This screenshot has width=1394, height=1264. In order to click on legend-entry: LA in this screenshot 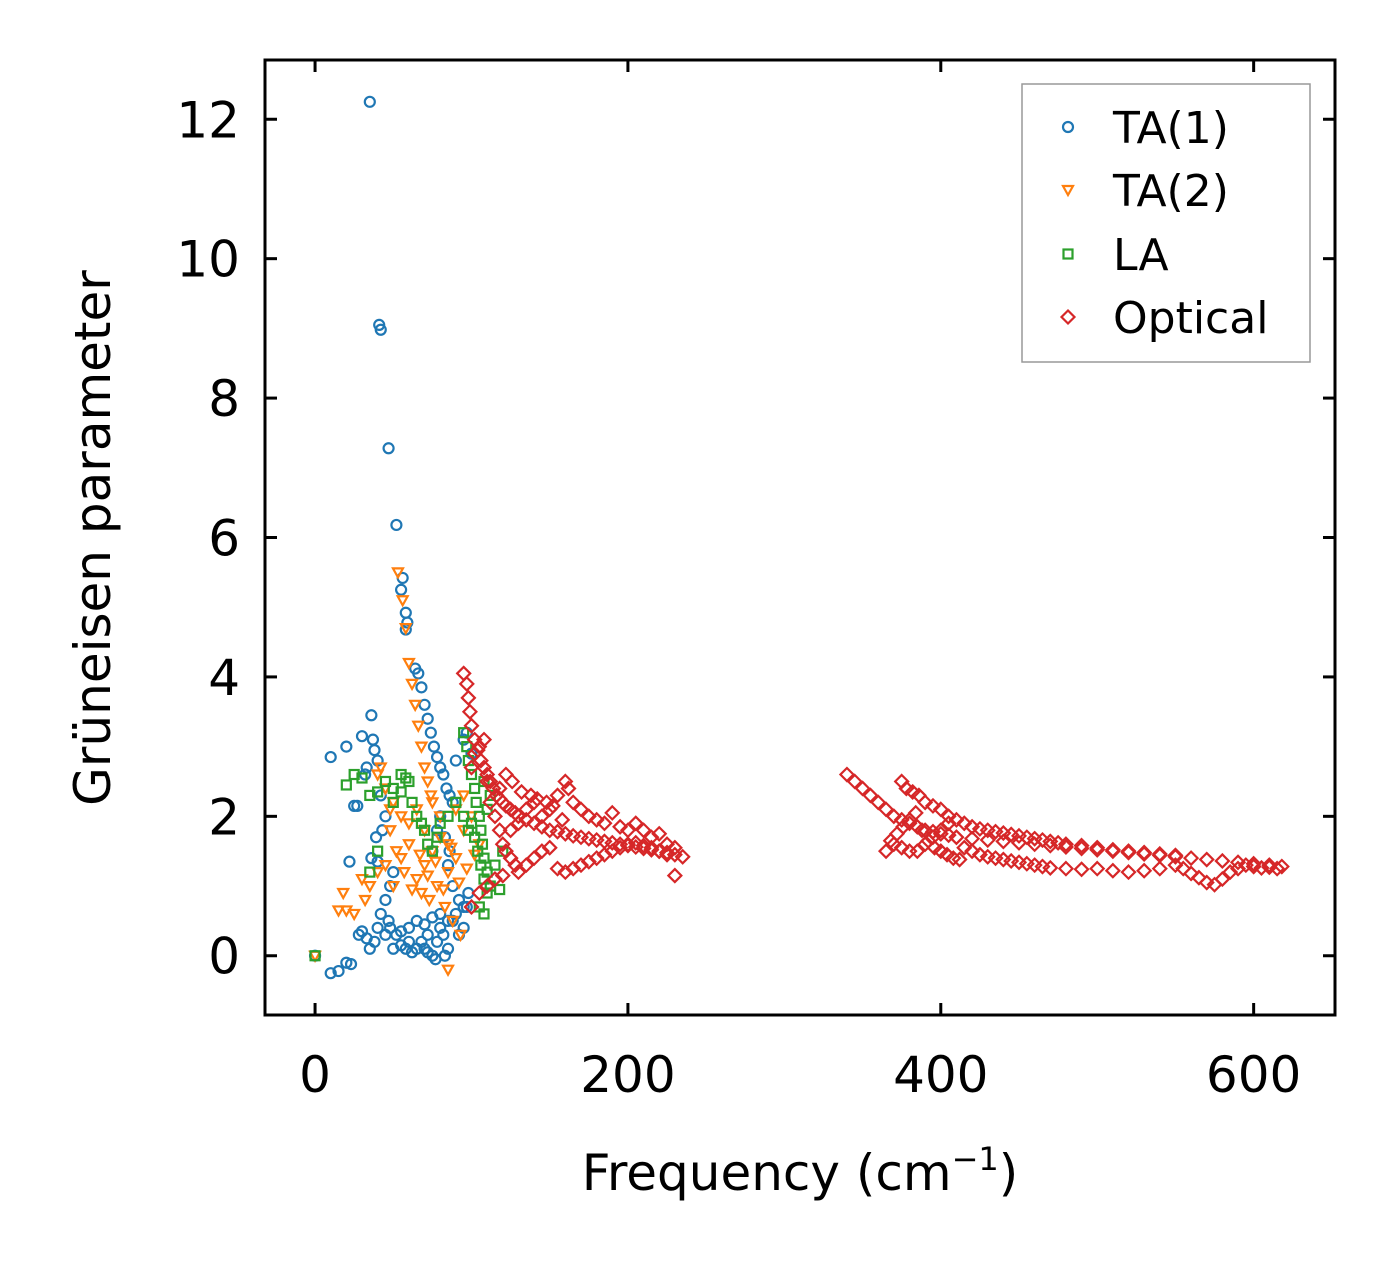, I will do `click(1115, 255)`.